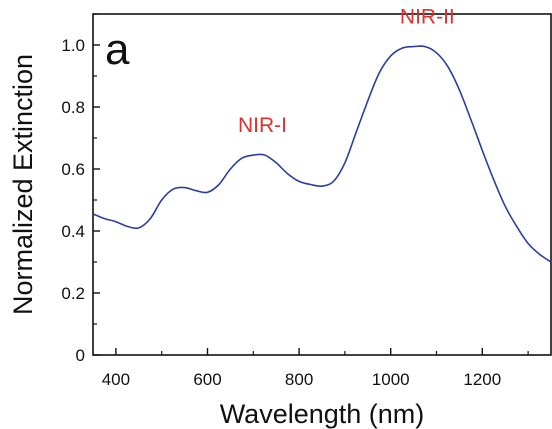  What do you see at coordinates (346, 71) in the screenshot?
I see `annotations: NIR-I NIR-II` at bounding box center [346, 71].